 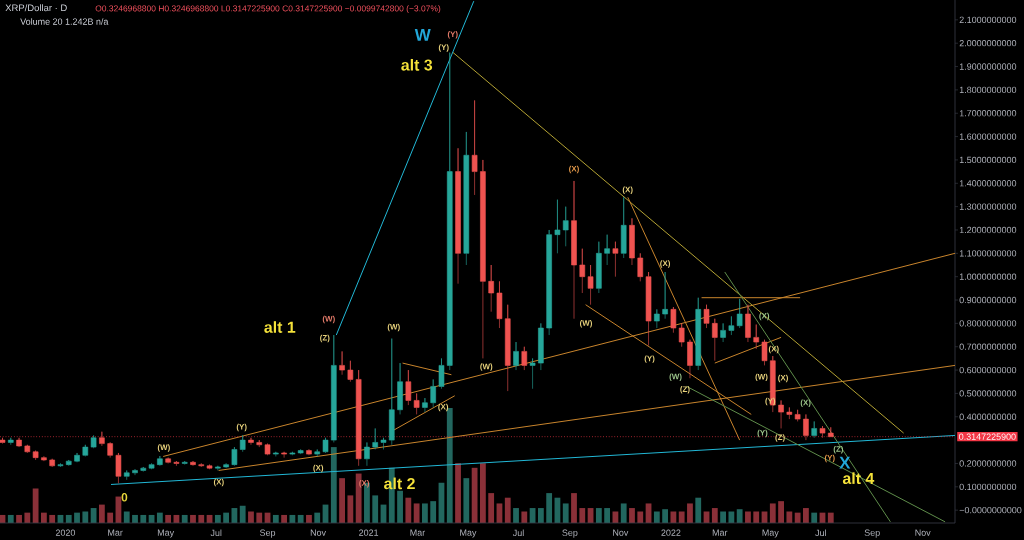 What do you see at coordinates (422, 35) in the screenshot?
I see `annotation: W` at bounding box center [422, 35].